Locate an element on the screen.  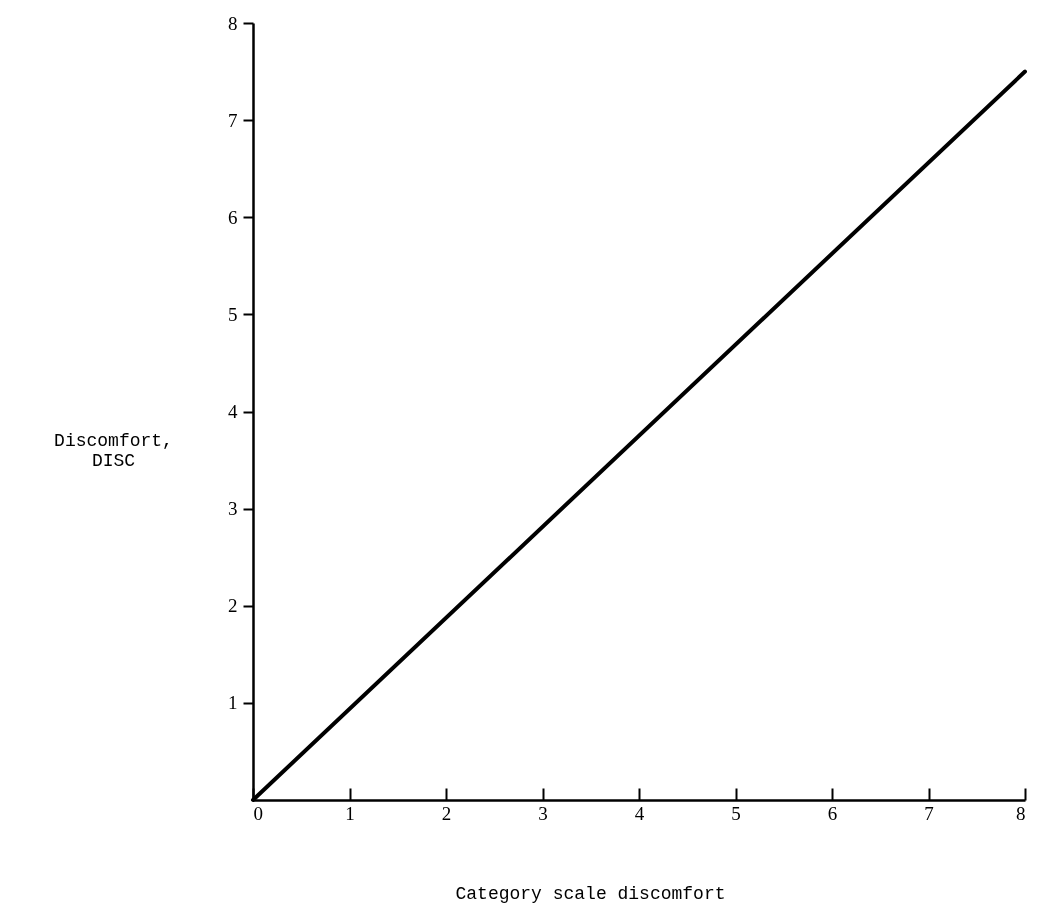
x-tick-label: 6 is located at coordinates (832, 813).